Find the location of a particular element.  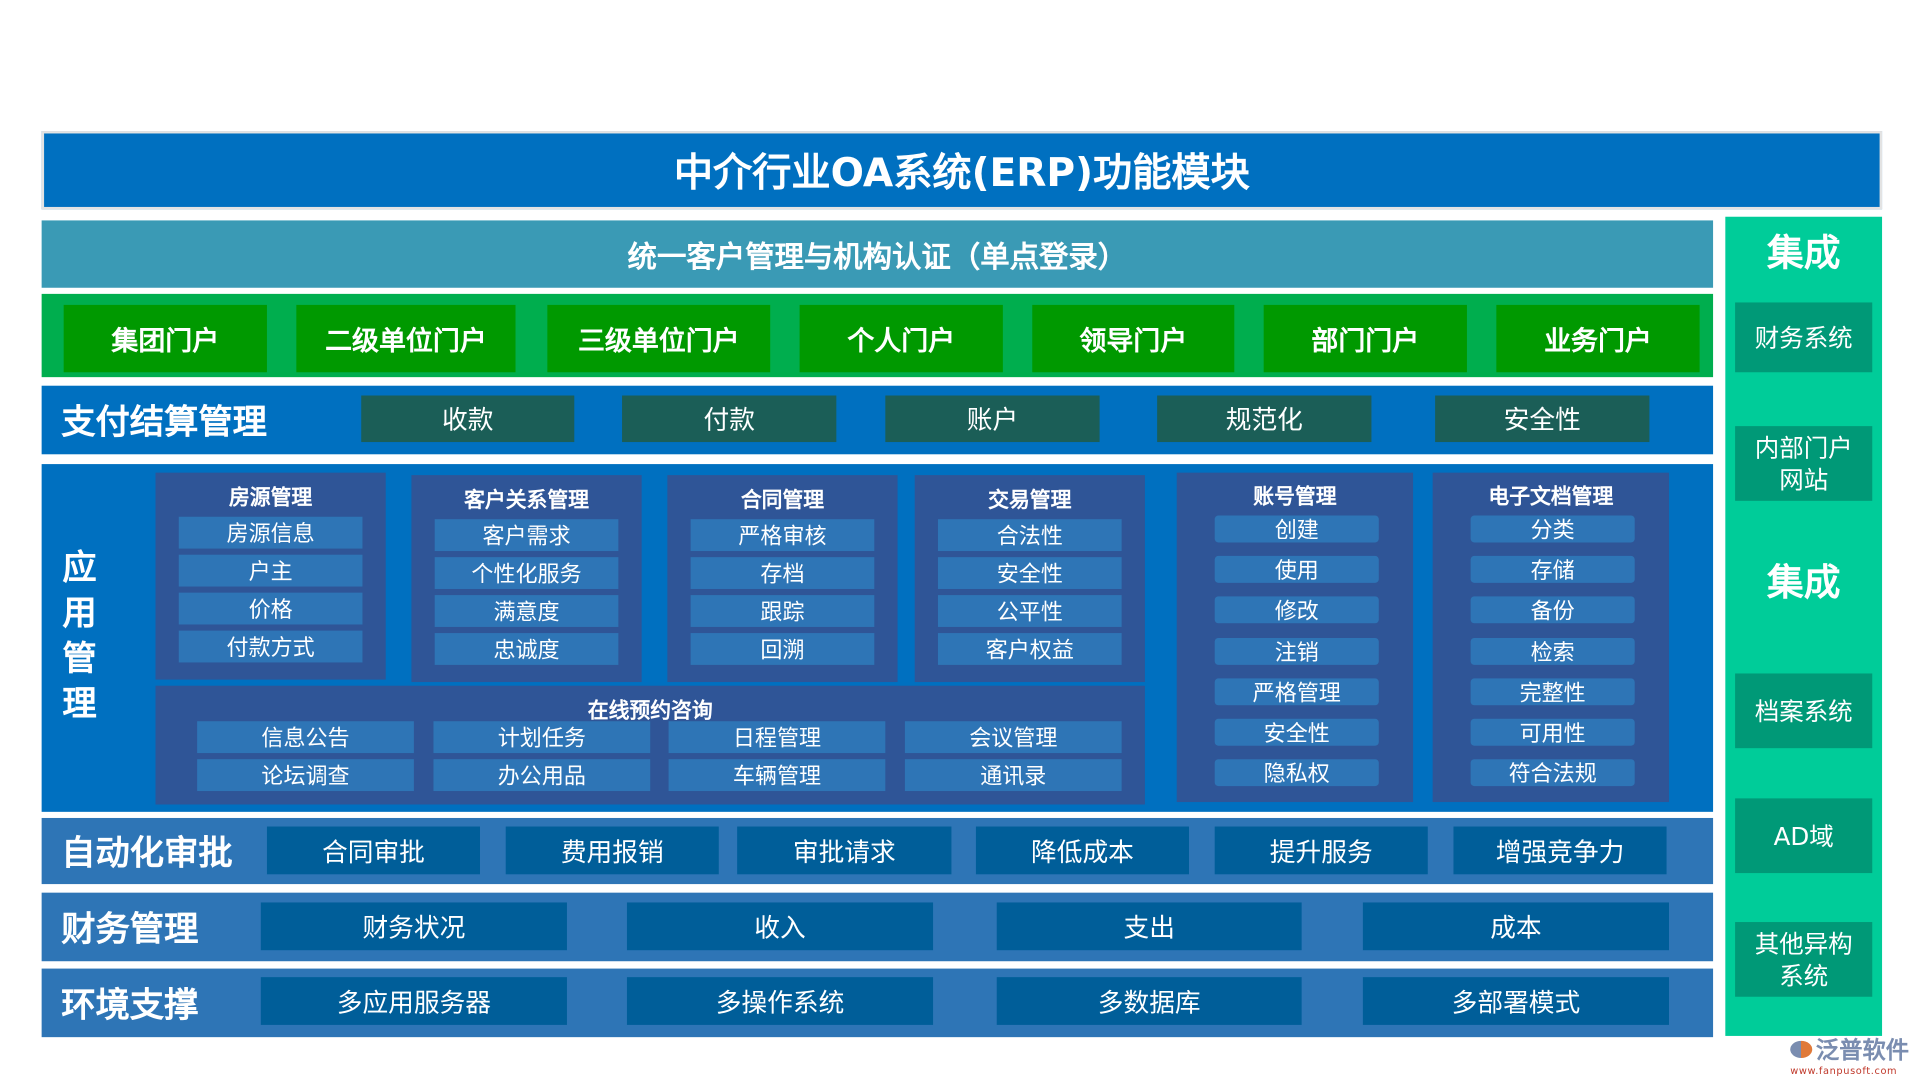

online-item: 日程管理 is located at coordinates (777, 737).